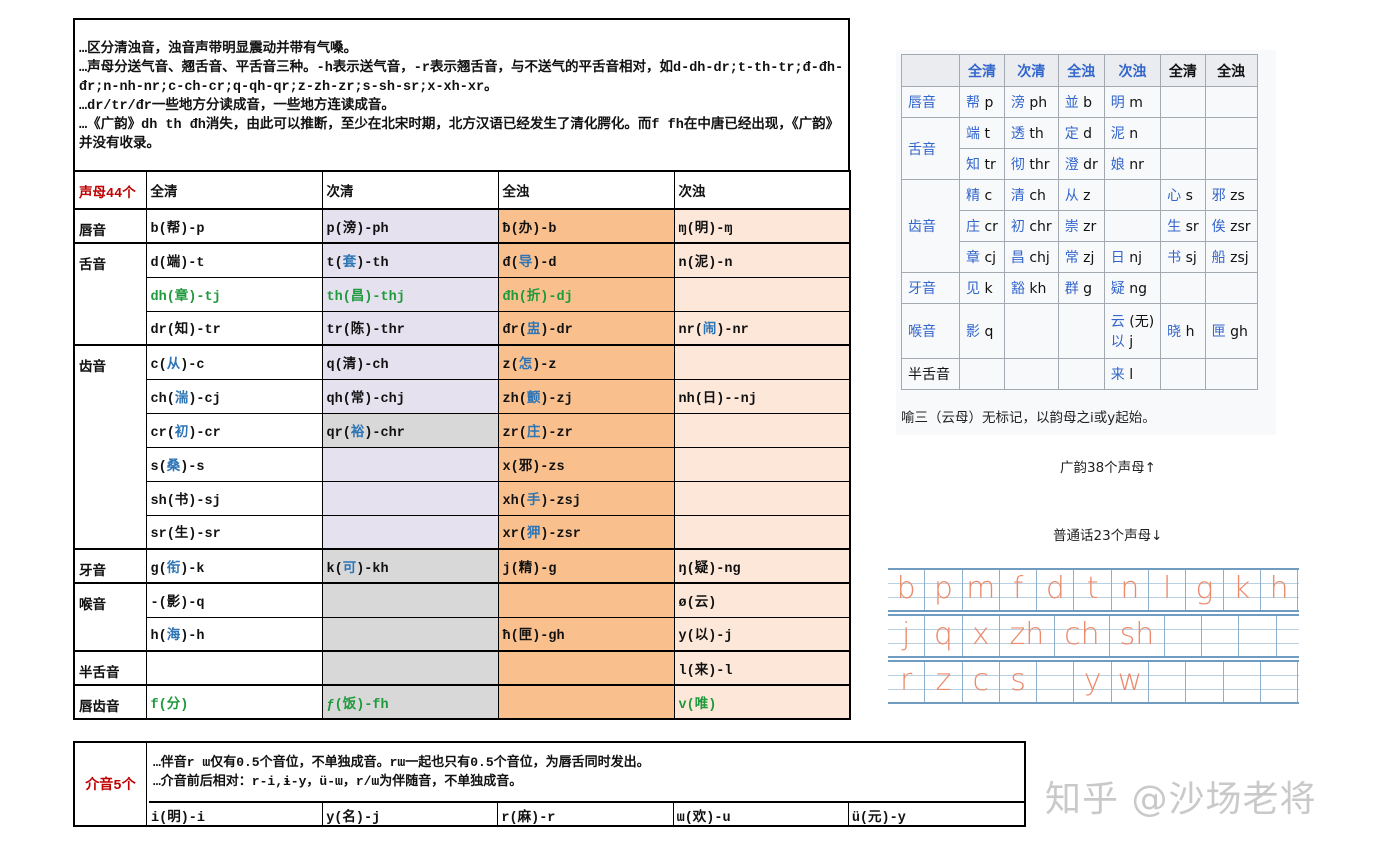 The image size is (1377, 851). Describe the element at coordinates (173, 365) in the screenshot. I see `highlight-char: 从` at that location.